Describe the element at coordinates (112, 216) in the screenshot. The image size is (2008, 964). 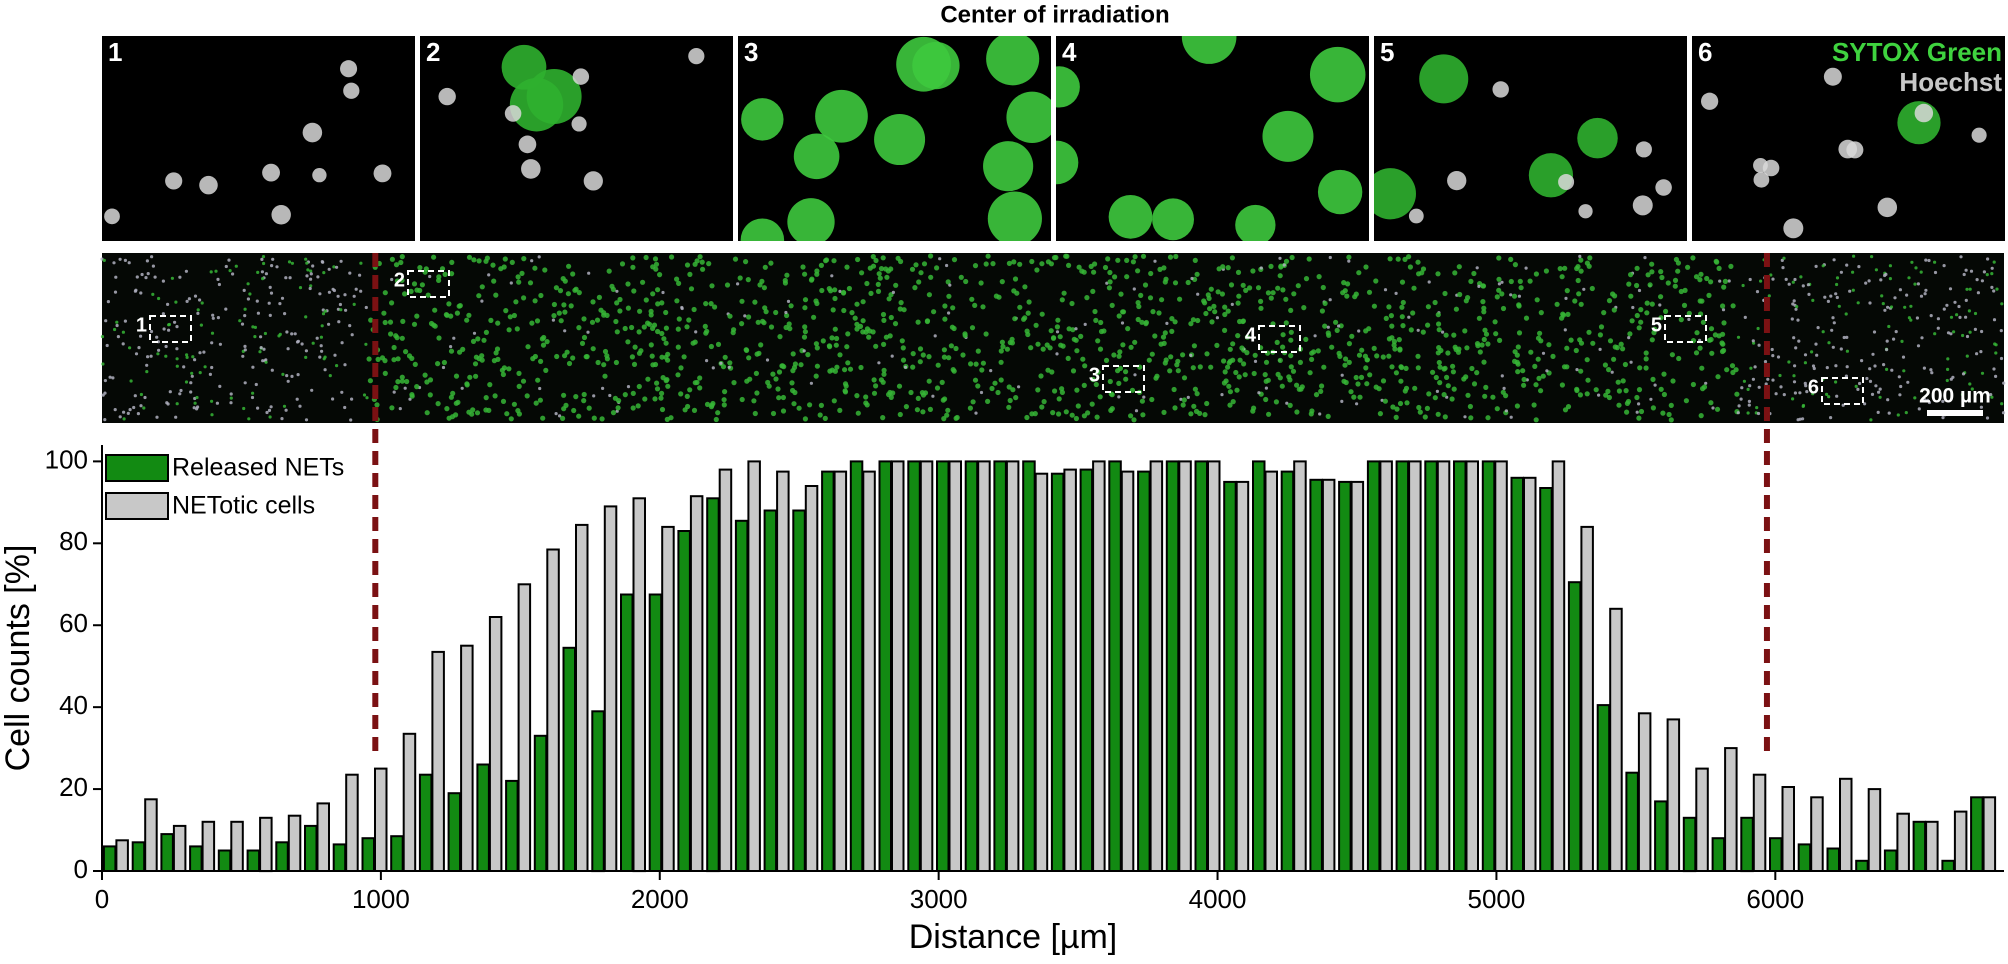
I see `nucleus` at that location.